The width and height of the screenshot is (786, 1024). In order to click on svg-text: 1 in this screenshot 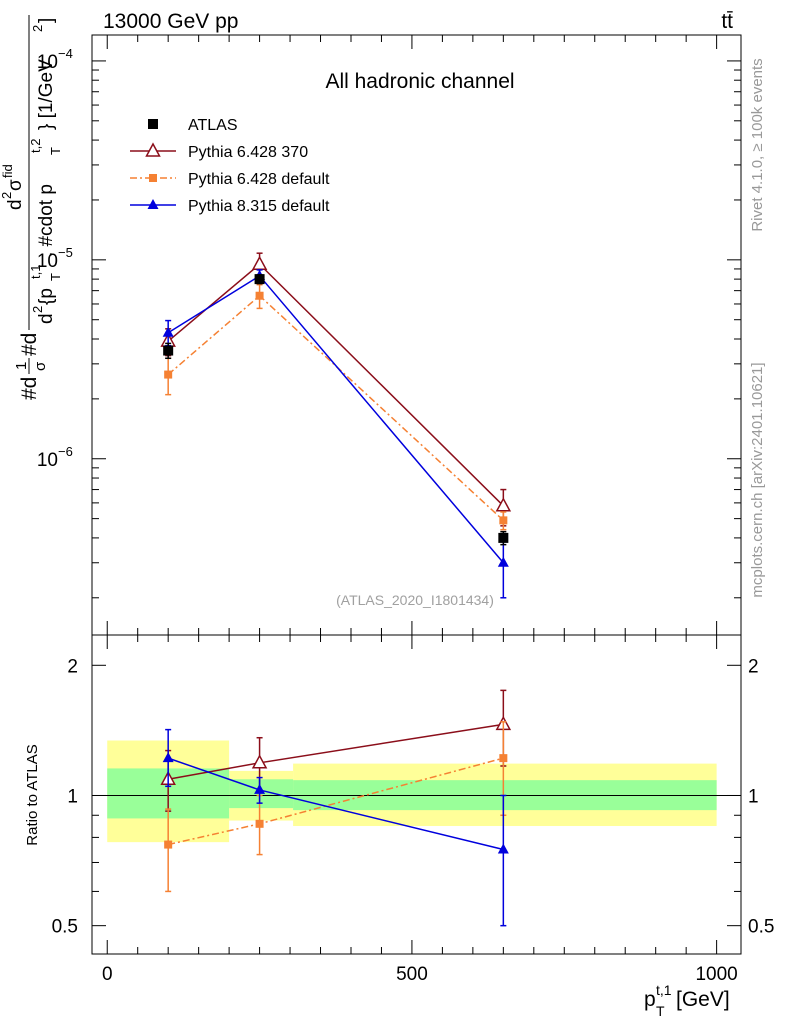, I will do `click(21, 366)`.